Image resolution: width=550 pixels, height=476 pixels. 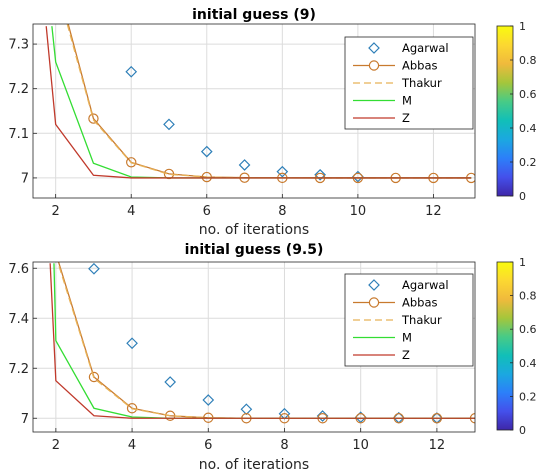 I want to click on chart-title: initial guess (9), so click(x=254, y=15).